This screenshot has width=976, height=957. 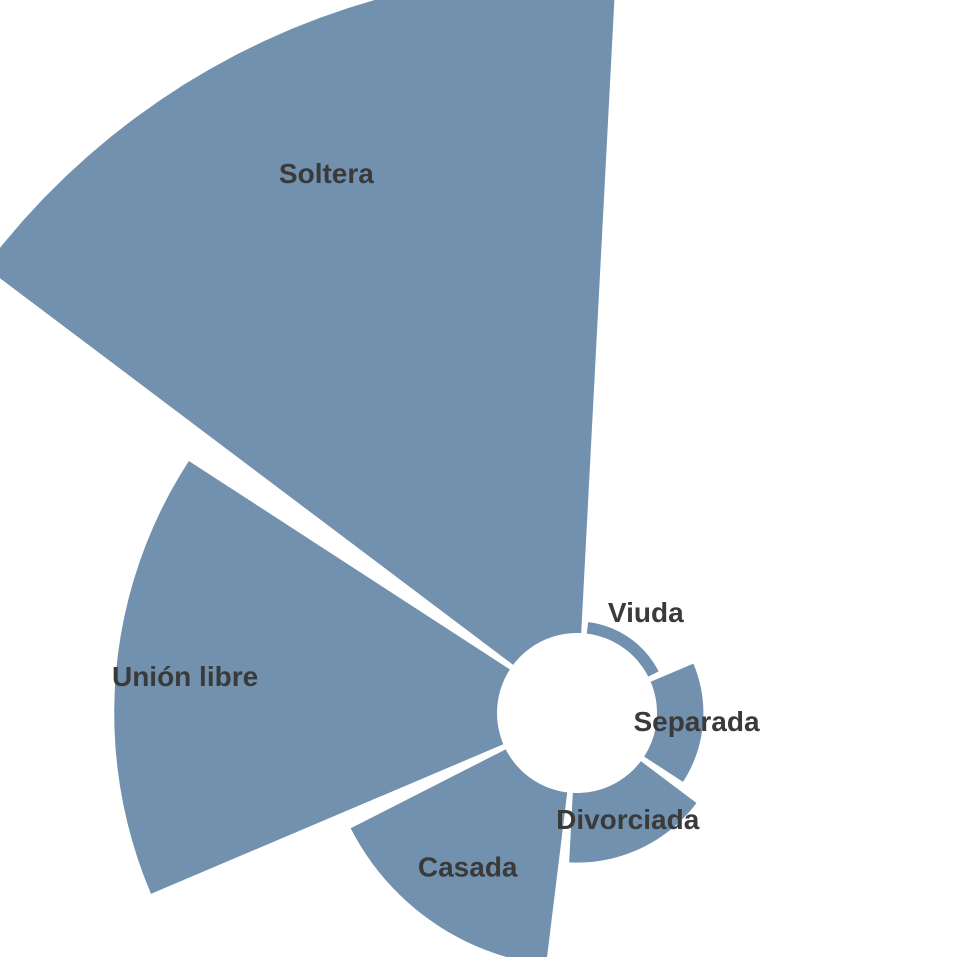 What do you see at coordinates (696, 721) in the screenshot?
I see `label-separada: Separada` at bounding box center [696, 721].